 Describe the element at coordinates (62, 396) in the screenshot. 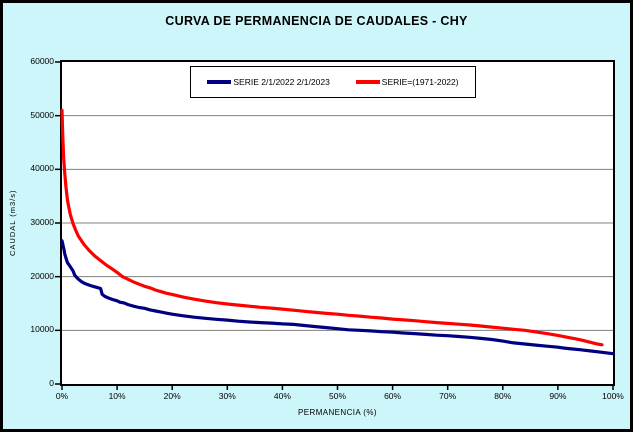

I see `x-tick-label: 0%` at that location.